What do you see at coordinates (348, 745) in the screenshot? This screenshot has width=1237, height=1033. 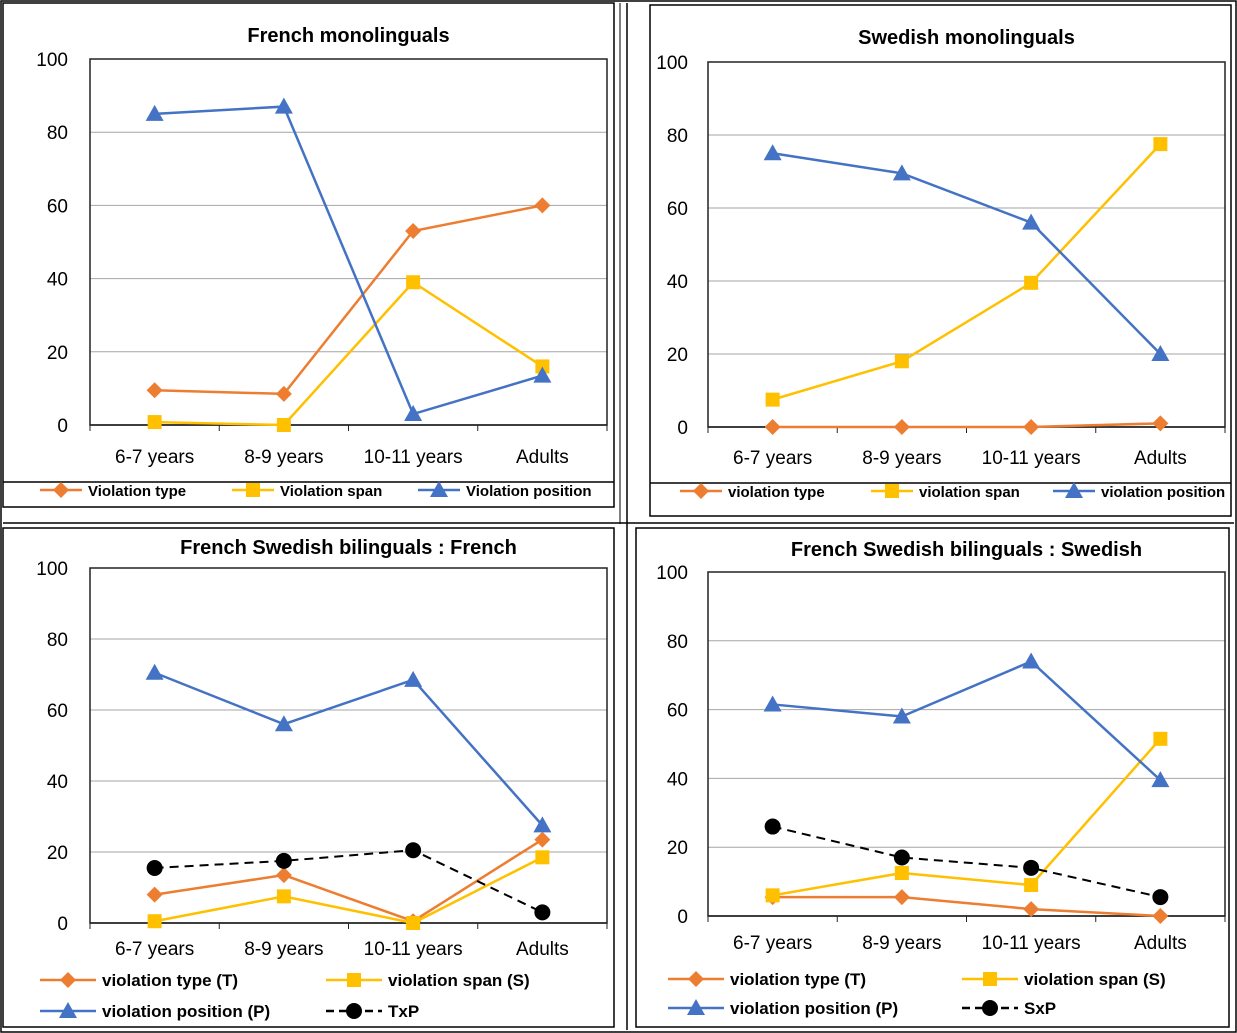 I see `plot-area` at bounding box center [348, 745].